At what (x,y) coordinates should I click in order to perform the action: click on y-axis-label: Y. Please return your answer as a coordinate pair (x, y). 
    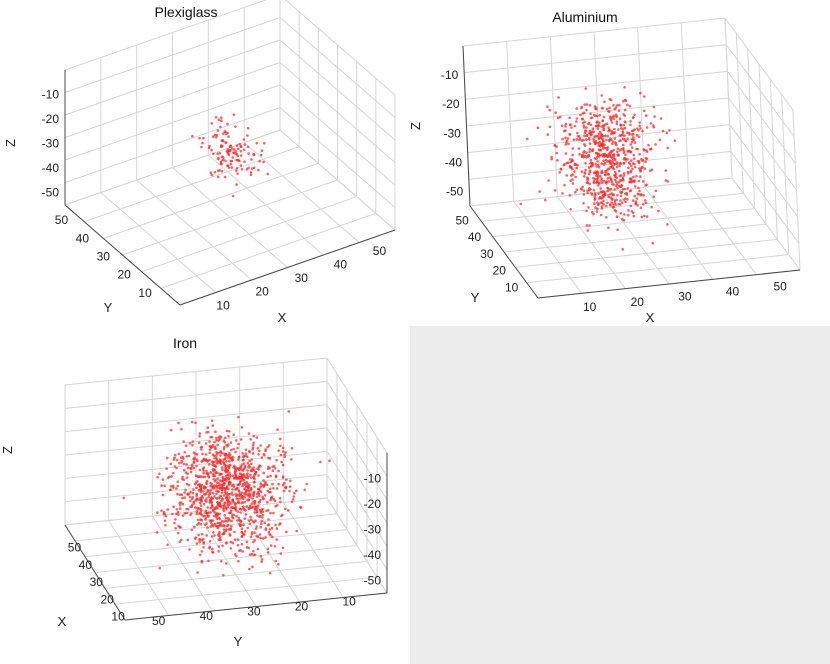
    Looking at the image, I should click on (475, 297).